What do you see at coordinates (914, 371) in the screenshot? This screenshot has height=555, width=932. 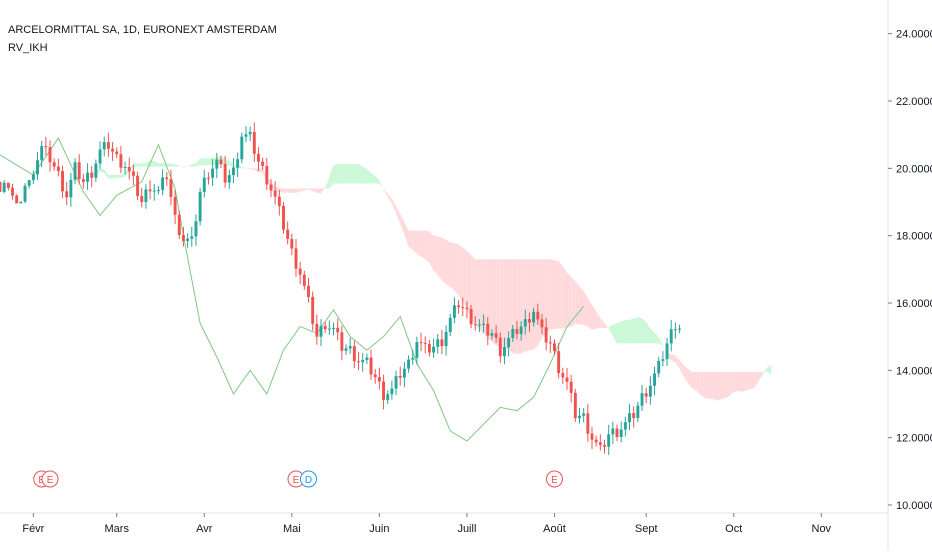 I see `price-tick-label: 14.00000` at bounding box center [914, 371].